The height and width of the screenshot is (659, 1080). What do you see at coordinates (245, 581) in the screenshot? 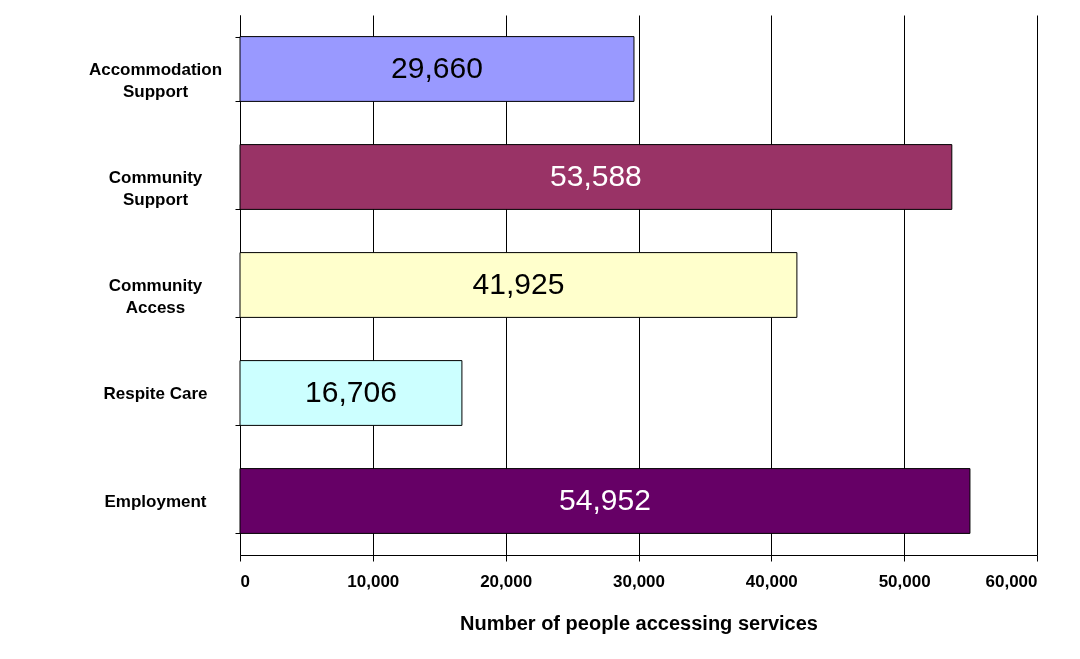
I see `x-tick-label: 0` at bounding box center [245, 581].